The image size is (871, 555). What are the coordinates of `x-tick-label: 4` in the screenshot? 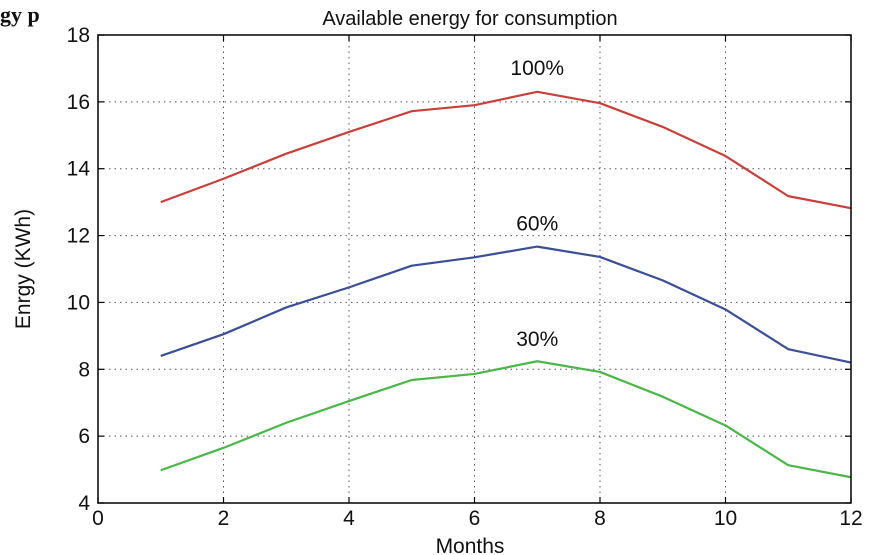 It's located at (349, 518).